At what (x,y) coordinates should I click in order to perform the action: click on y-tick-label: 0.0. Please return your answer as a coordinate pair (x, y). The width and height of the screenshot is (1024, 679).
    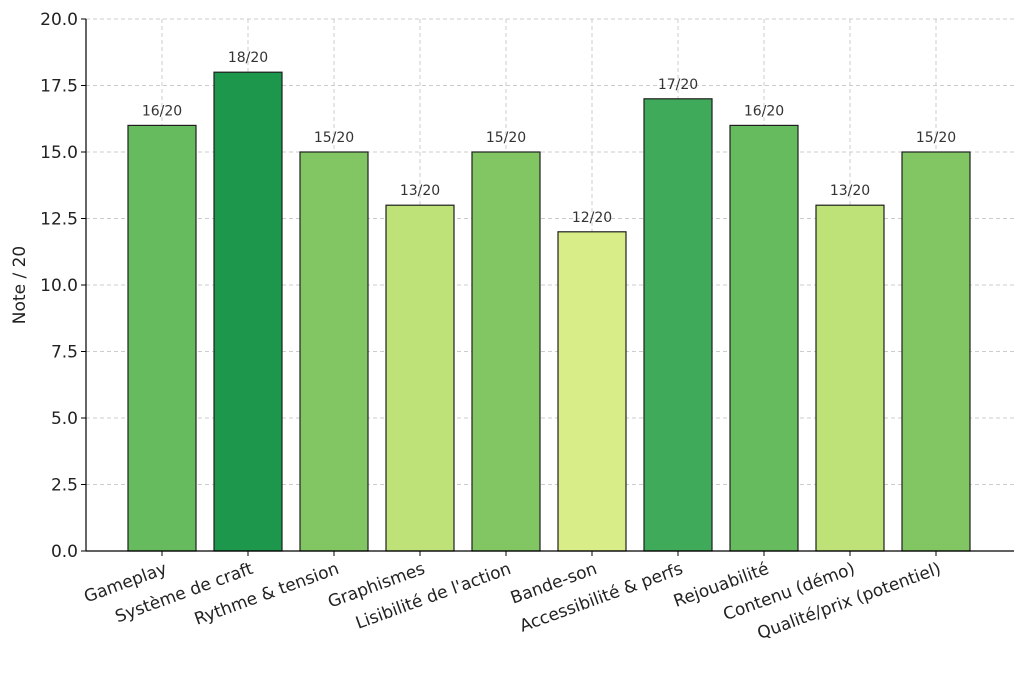
    Looking at the image, I should click on (64, 552).